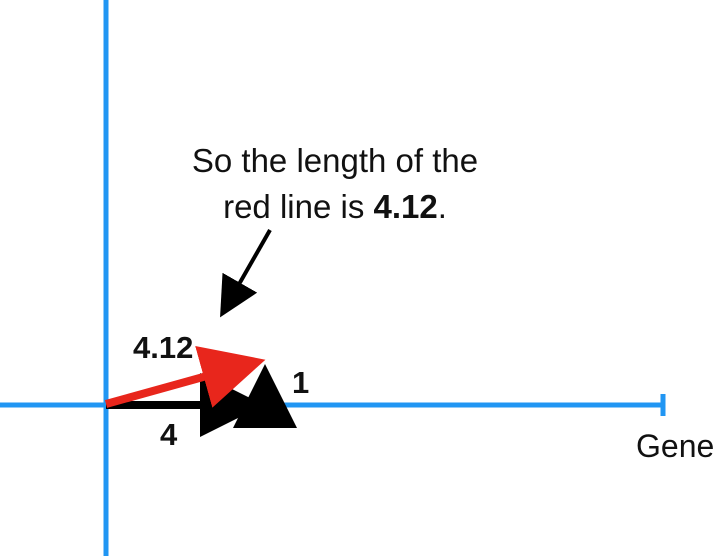 Image resolution: width=723 pixels, height=556 pixels. What do you see at coordinates (298, 206) in the screenshot?
I see `callout-line-2-prefix: red line is` at bounding box center [298, 206].